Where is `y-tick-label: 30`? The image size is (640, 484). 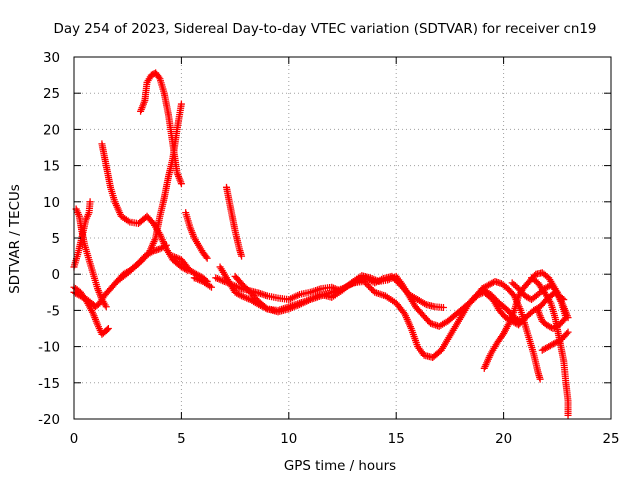
y-tick-label: 30 is located at coordinates (51, 58).